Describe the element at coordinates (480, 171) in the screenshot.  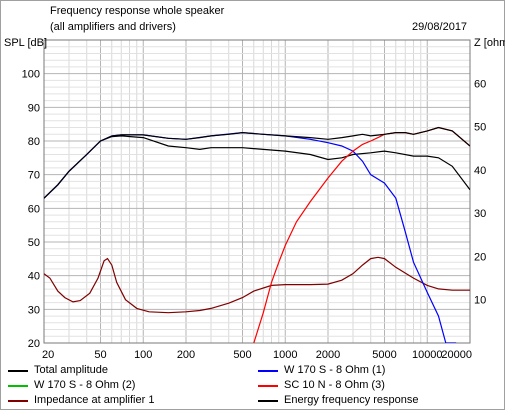
I see `y-right-tick-label: 40` at that location.